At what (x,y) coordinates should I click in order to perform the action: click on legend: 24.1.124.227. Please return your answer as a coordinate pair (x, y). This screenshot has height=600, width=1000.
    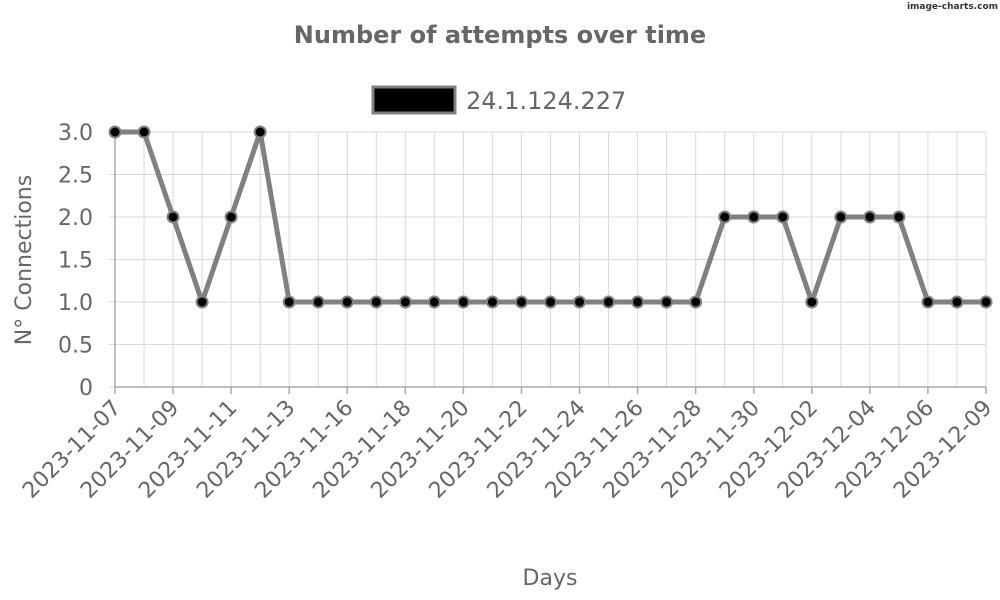
    Looking at the image, I should click on (498, 100).